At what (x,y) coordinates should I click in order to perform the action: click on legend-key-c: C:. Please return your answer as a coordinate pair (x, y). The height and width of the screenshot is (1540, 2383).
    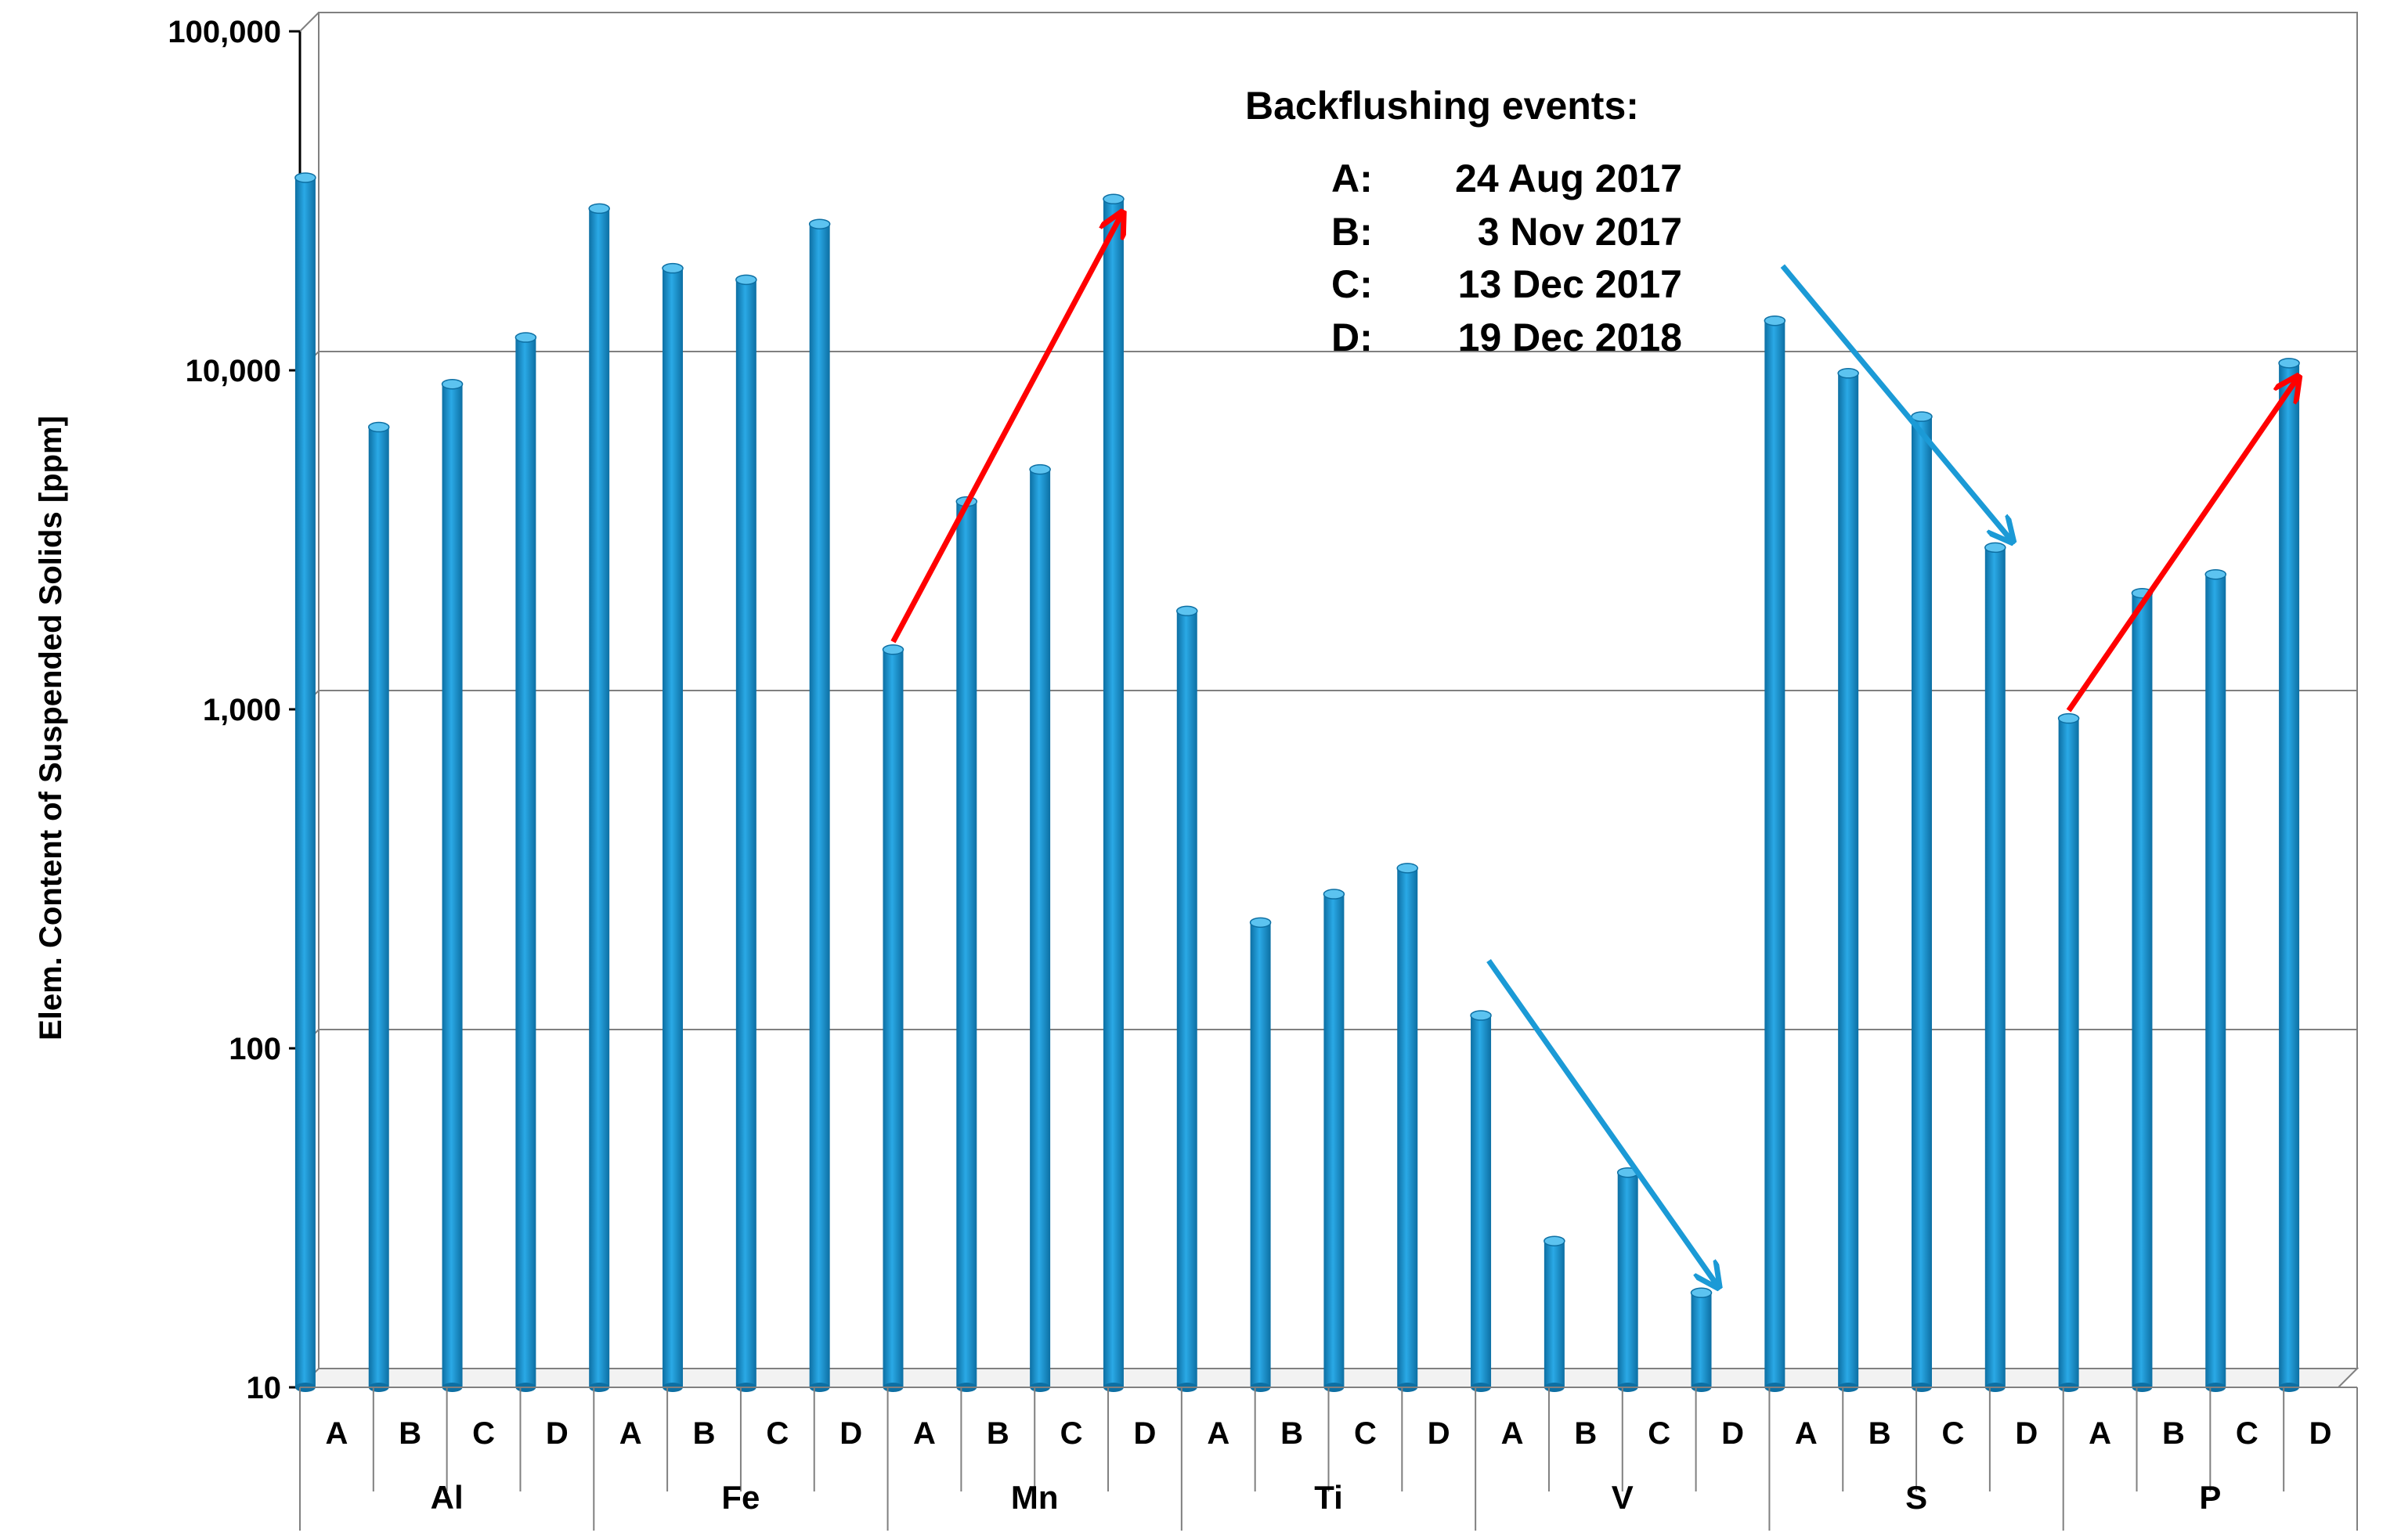
    Looking at the image, I should click on (1352, 284).